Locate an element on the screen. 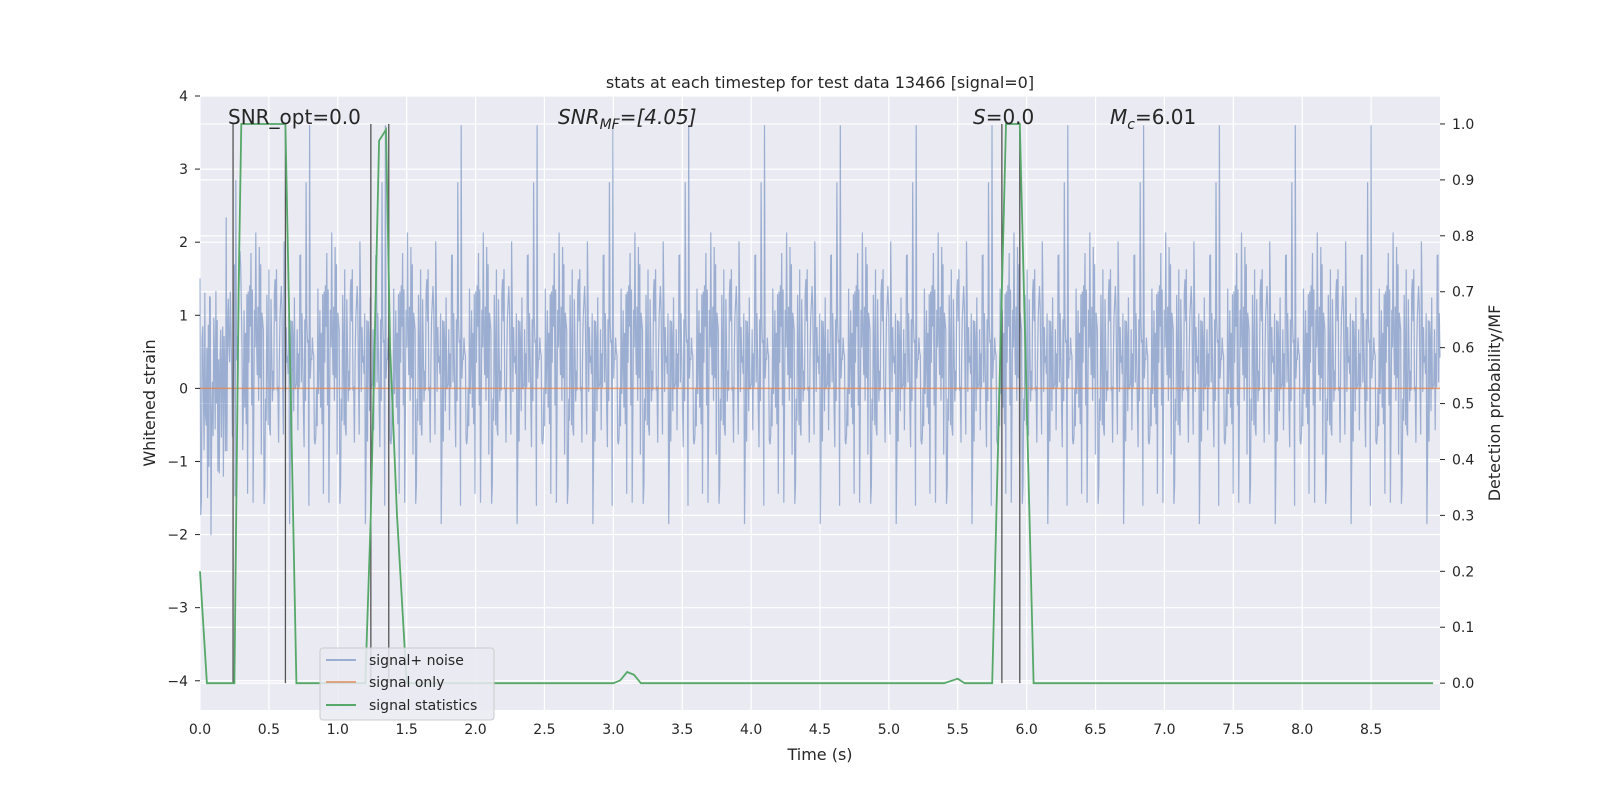 The image size is (1600, 800). x-tick-label: 7.5 is located at coordinates (1233, 730).